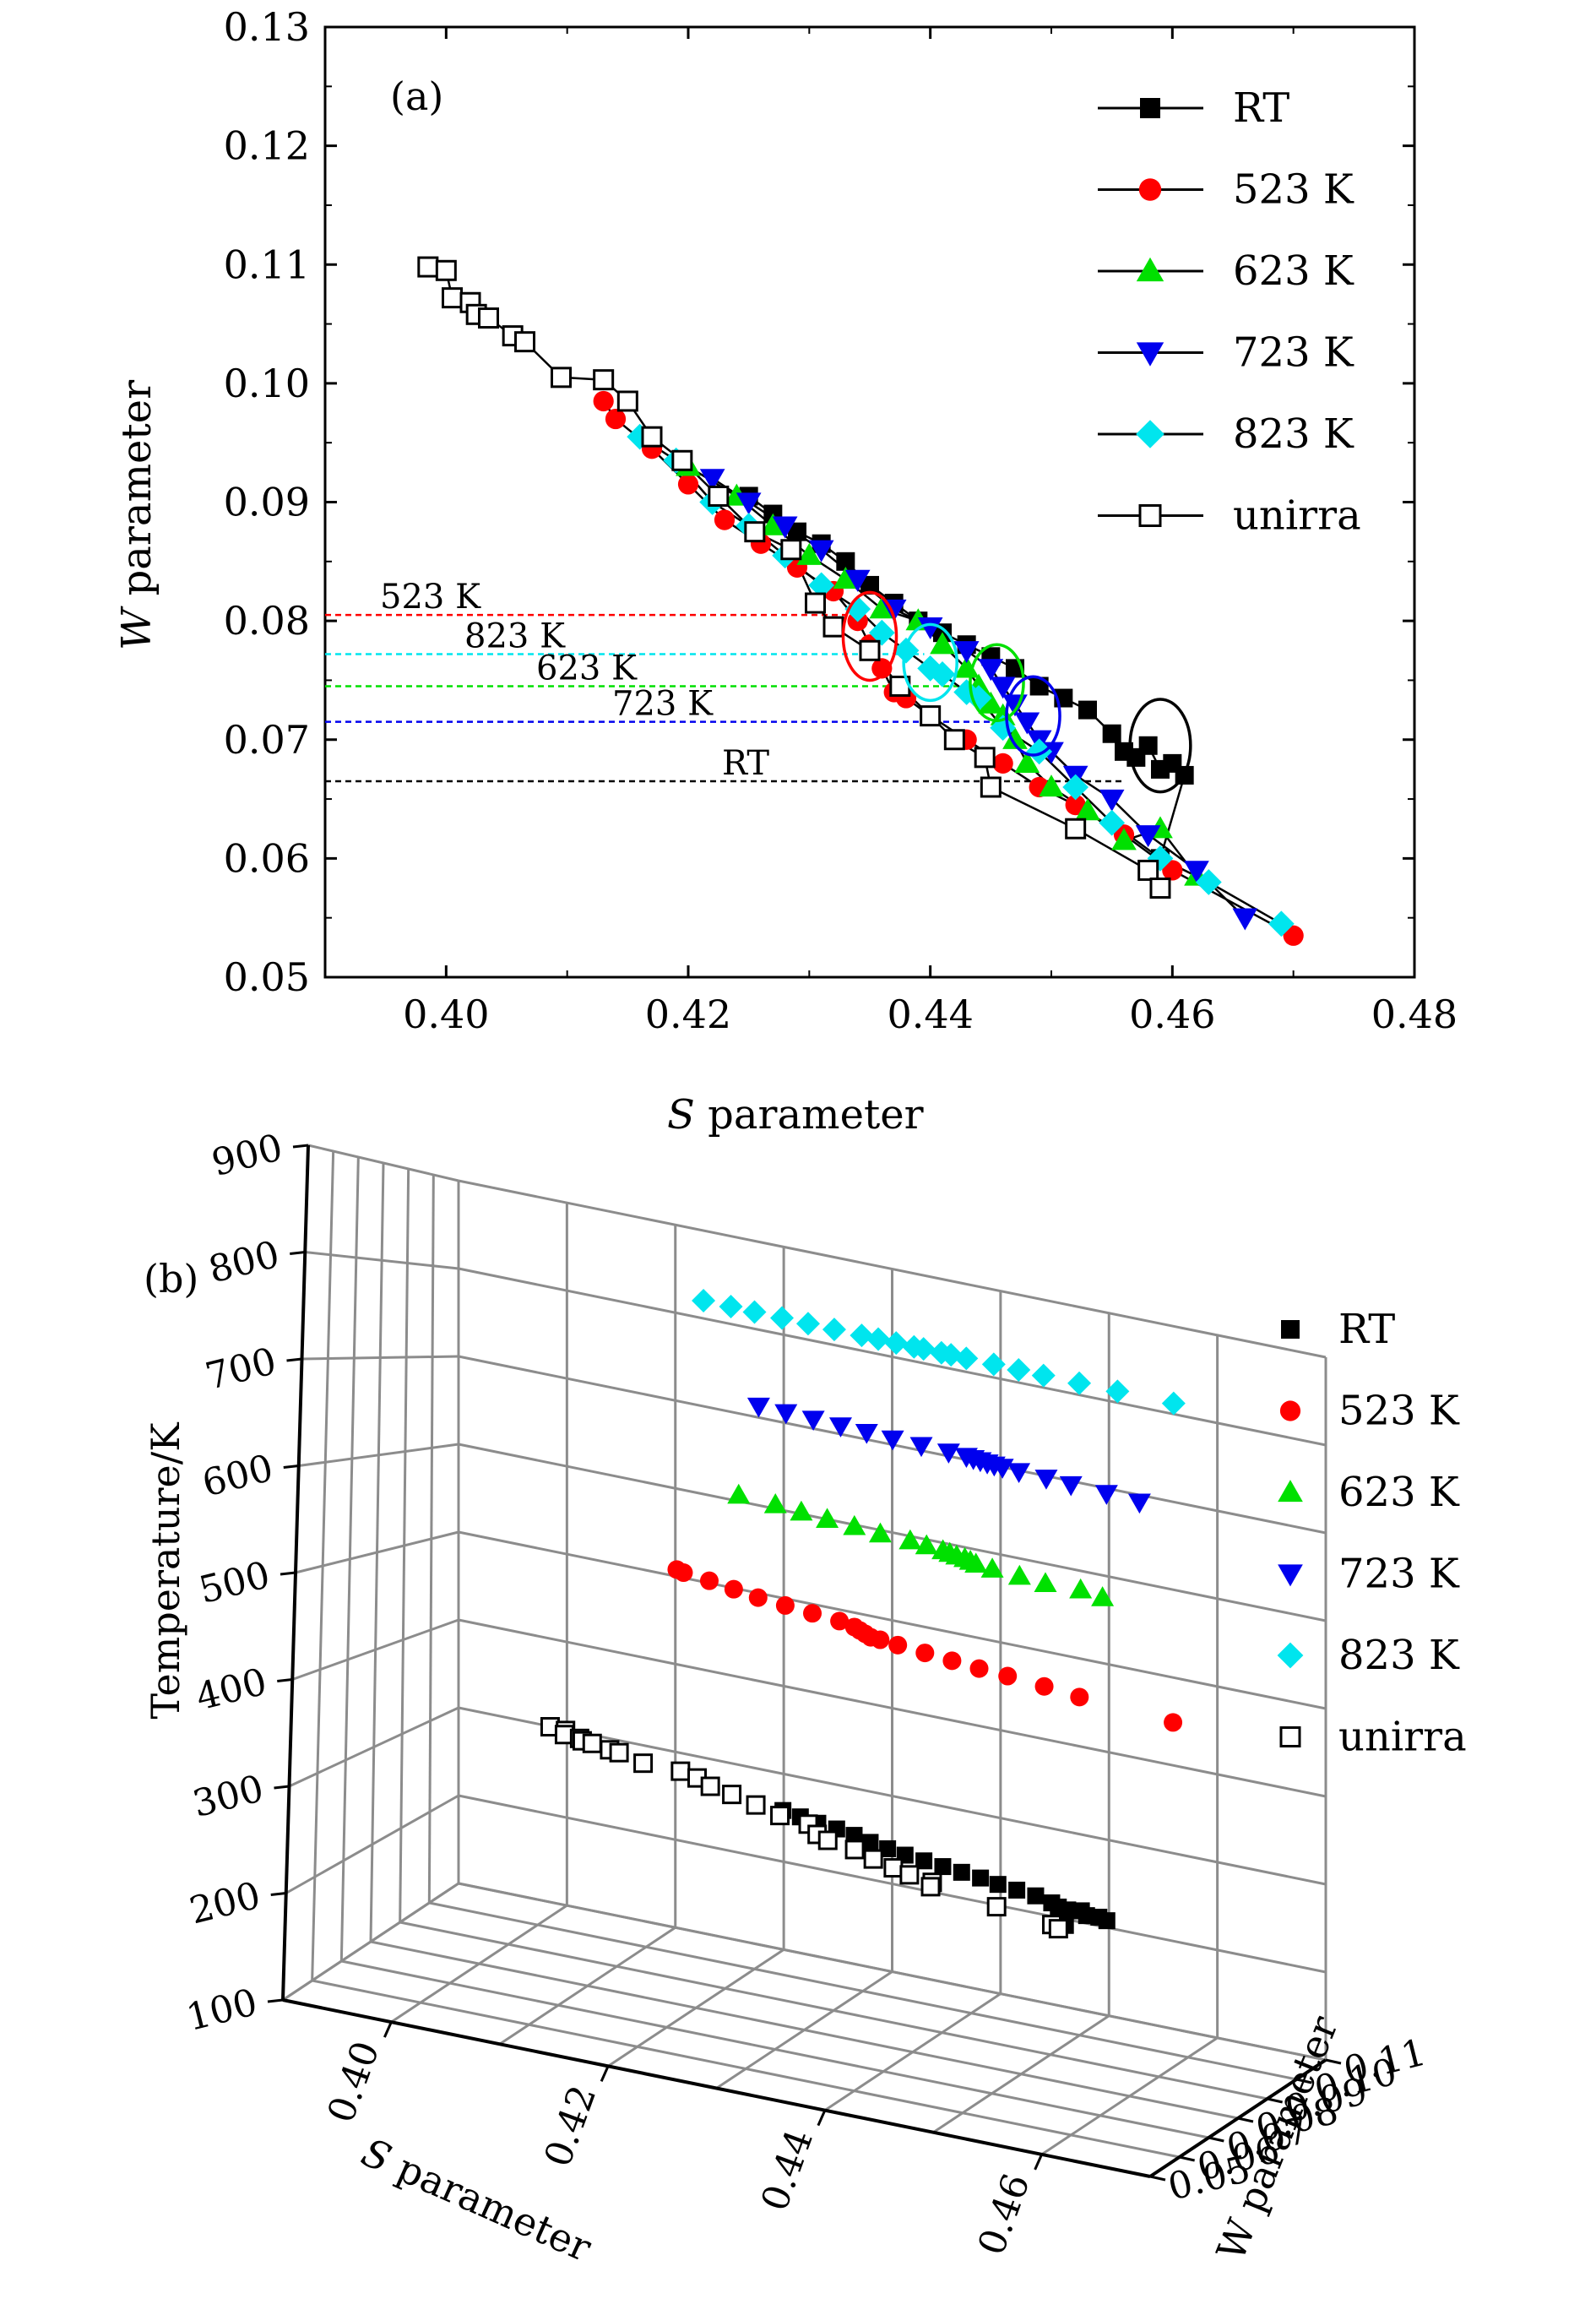  What do you see at coordinates (234, 1582) in the screenshot?
I see `z-tick-label: 500` at bounding box center [234, 1582].